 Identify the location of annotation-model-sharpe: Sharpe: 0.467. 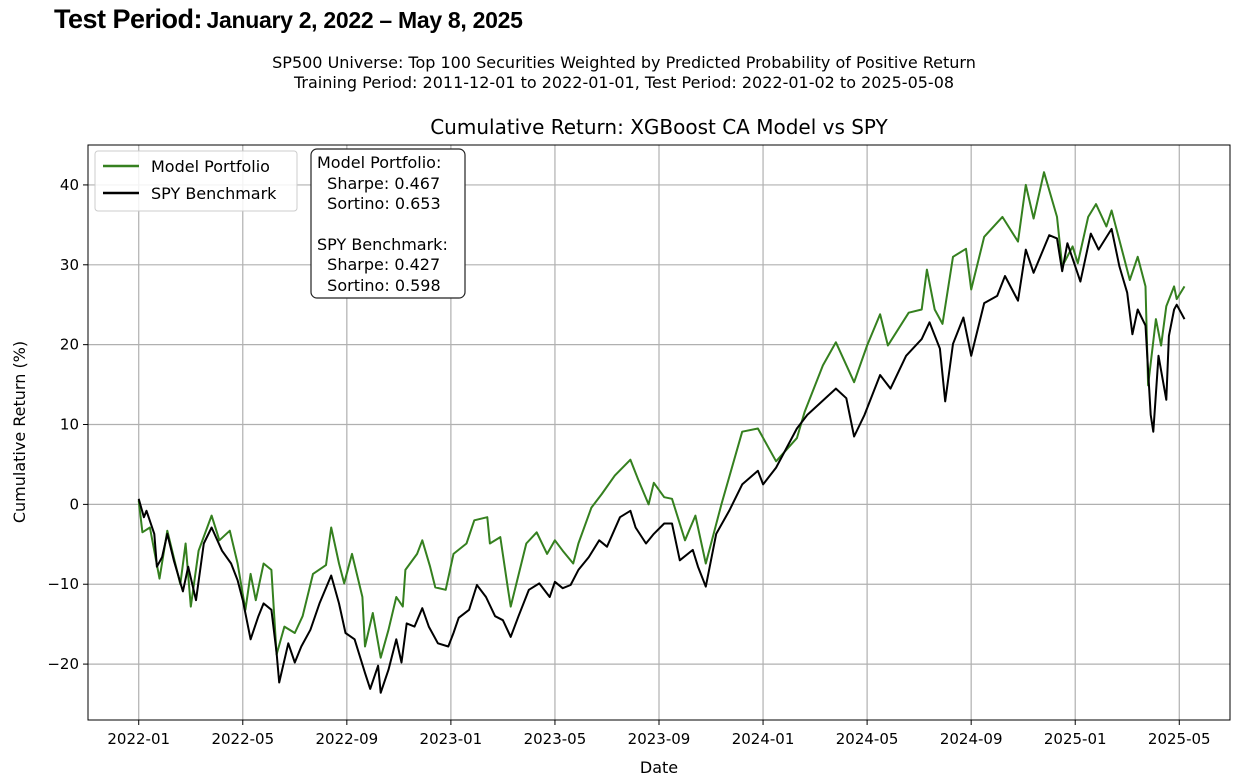
(378, 183).